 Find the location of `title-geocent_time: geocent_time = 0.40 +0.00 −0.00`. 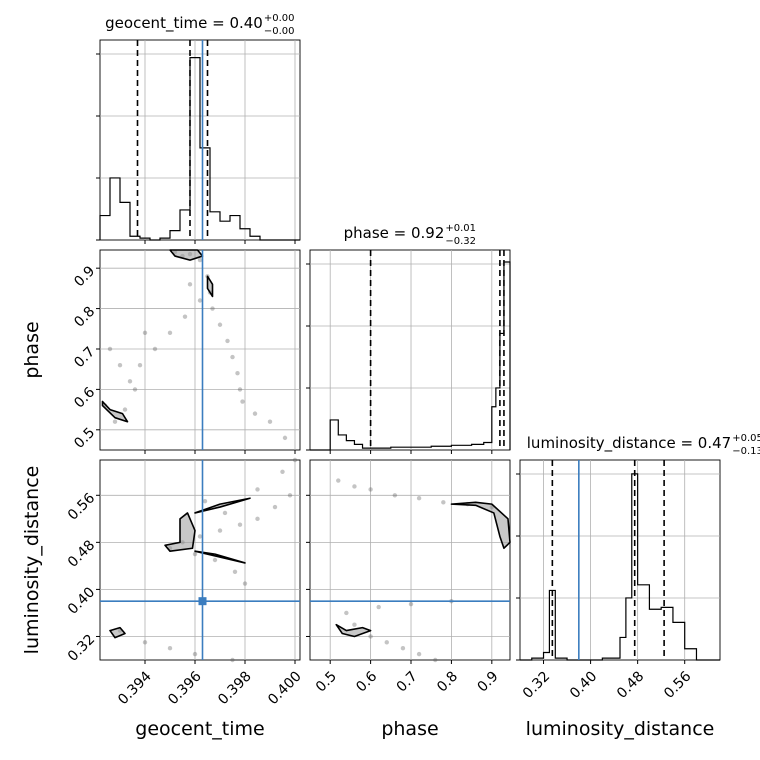

title-geocent_time: geocent_time = 0.40 +0.00 −0.00 is located at coordinates (199, 25).